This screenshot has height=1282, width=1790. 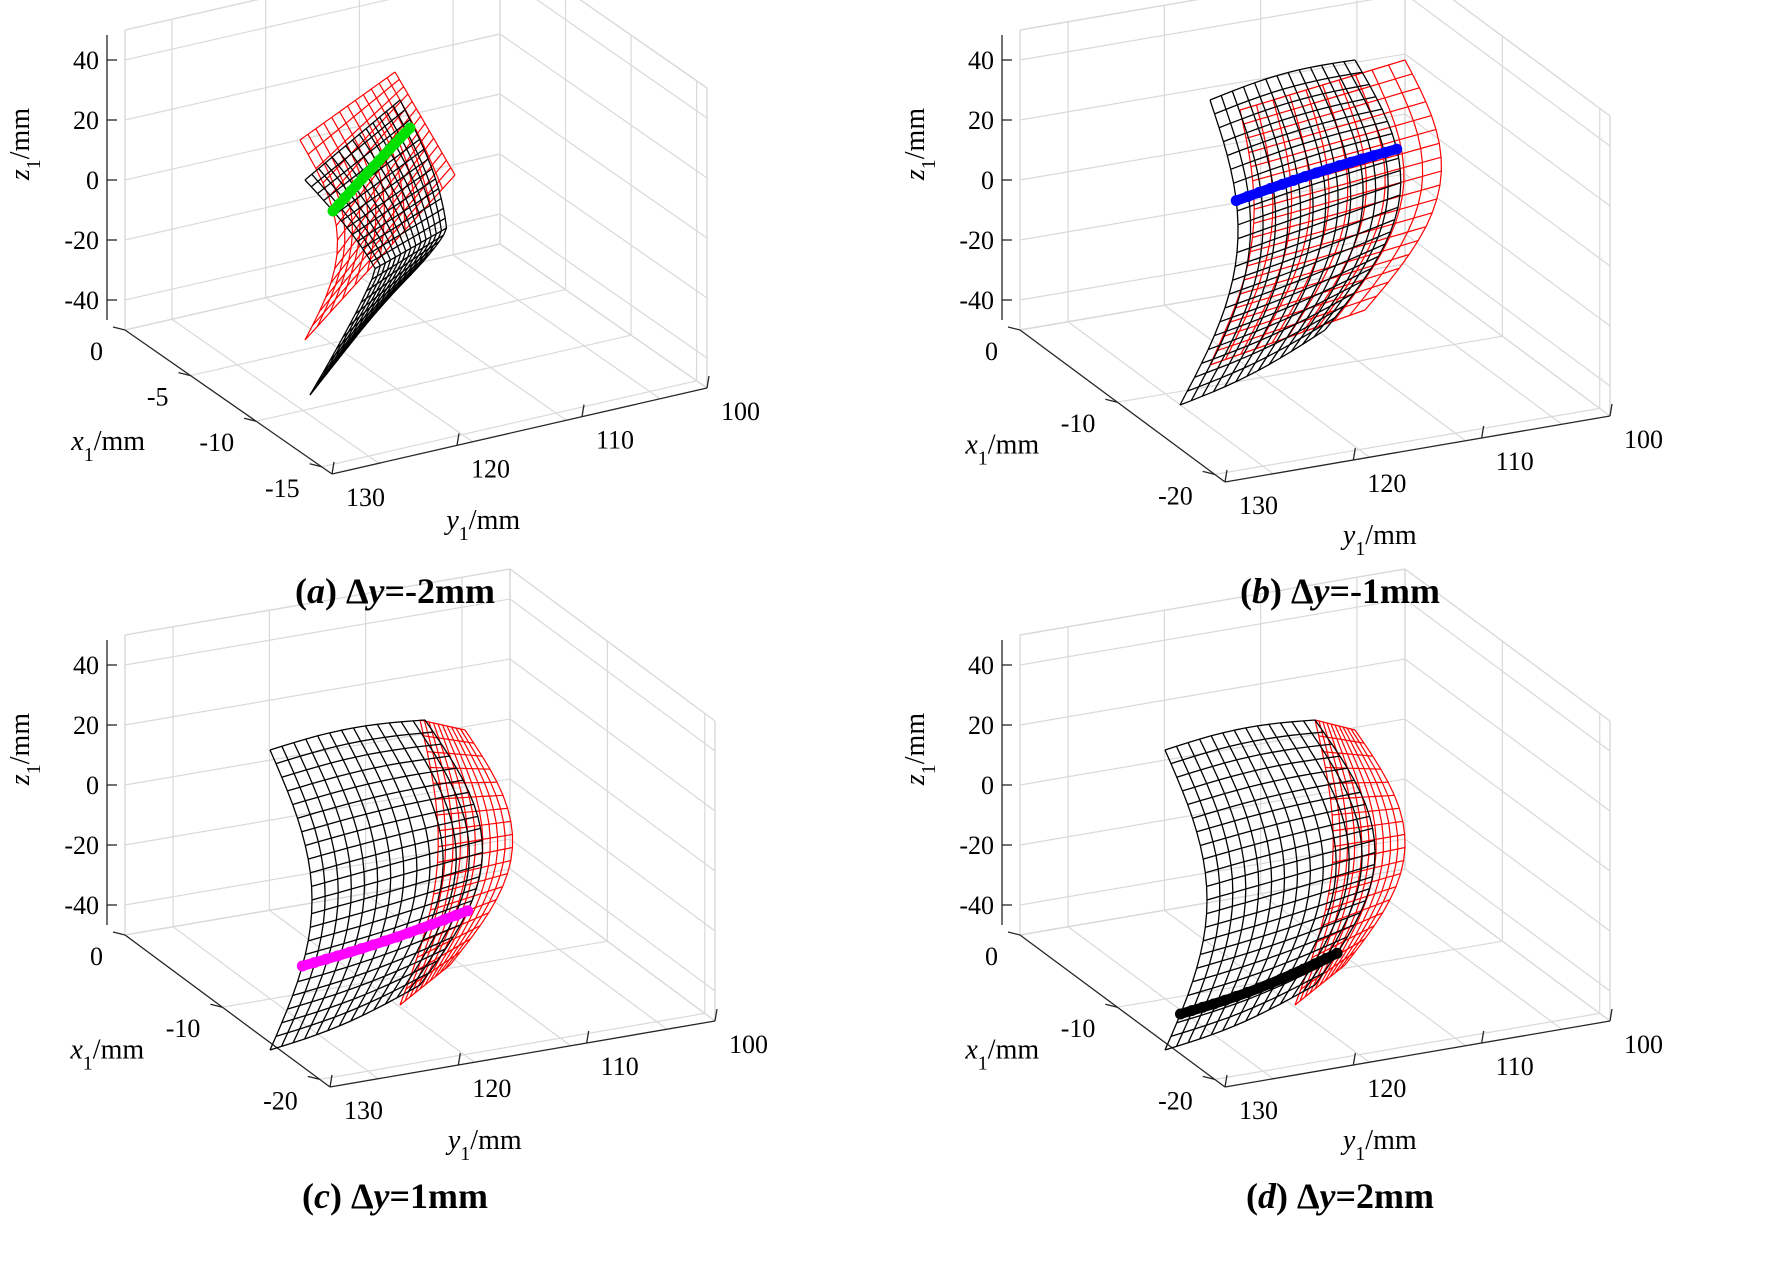 What do you see at coordinates (1175, 1100) in the screenshot?
I see `x-tick-label: -20` at bounding box center [1175, 1100].